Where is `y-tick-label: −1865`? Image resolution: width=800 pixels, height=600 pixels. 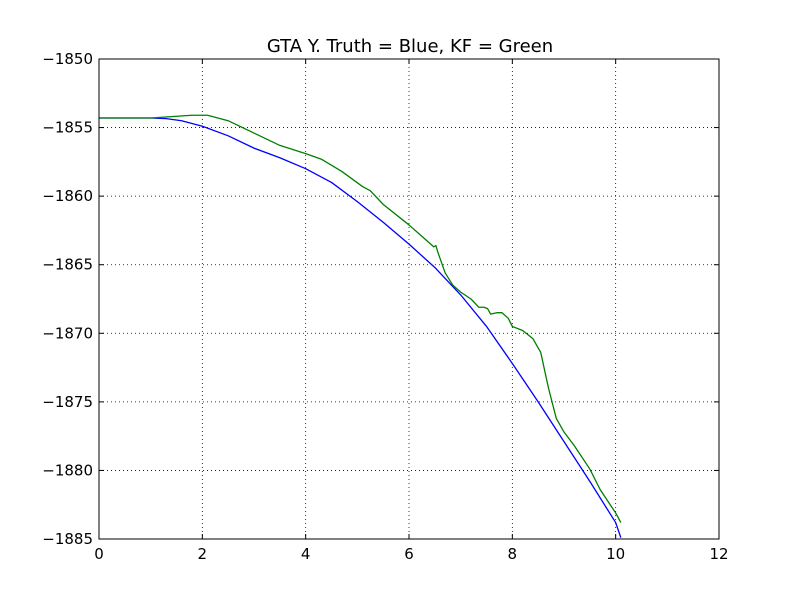
y-tick-label: −1865 is located at coordinates (67, 265).